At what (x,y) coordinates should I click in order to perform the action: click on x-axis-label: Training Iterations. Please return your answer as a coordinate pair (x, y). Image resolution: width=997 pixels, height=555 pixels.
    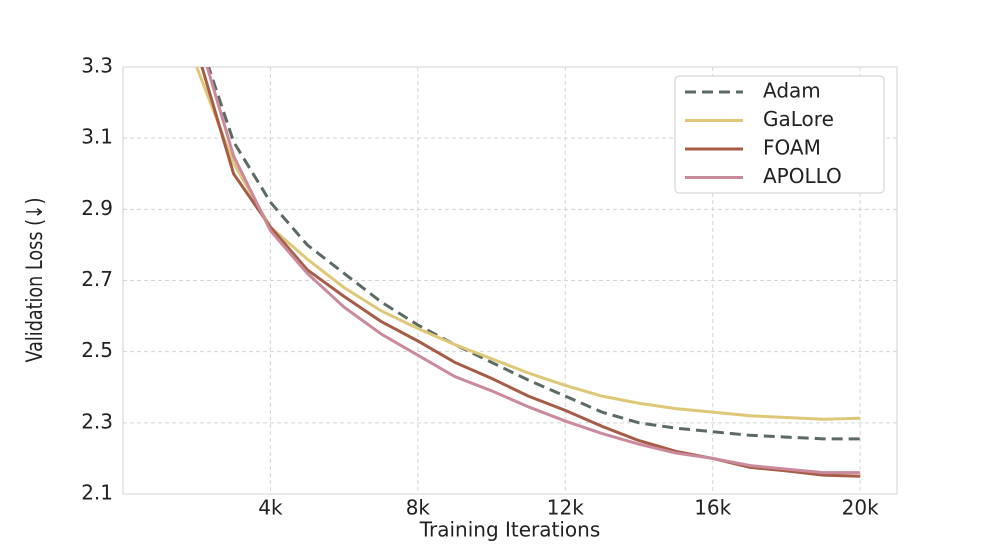
    Looking at the image, I should click on (510, 530).